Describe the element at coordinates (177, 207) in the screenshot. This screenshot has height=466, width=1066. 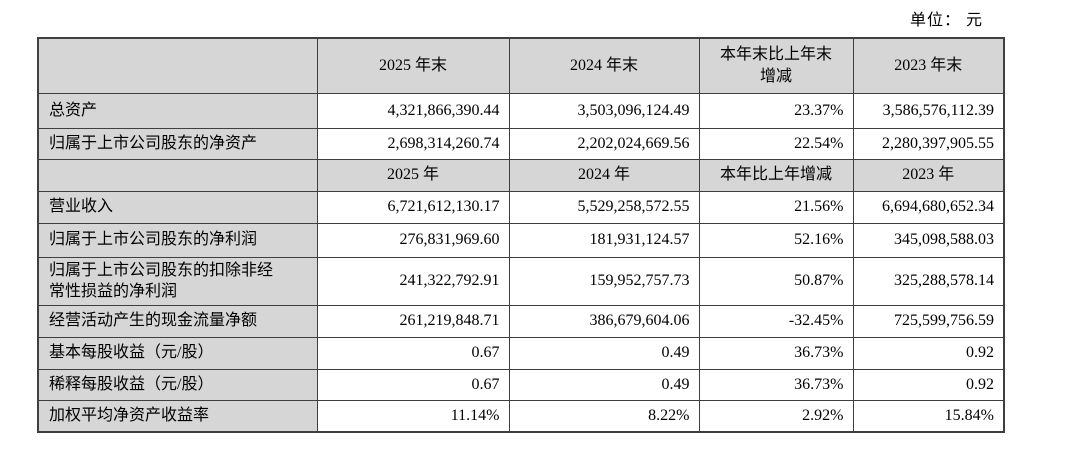
I see `row-label: 营业收入` at that location.